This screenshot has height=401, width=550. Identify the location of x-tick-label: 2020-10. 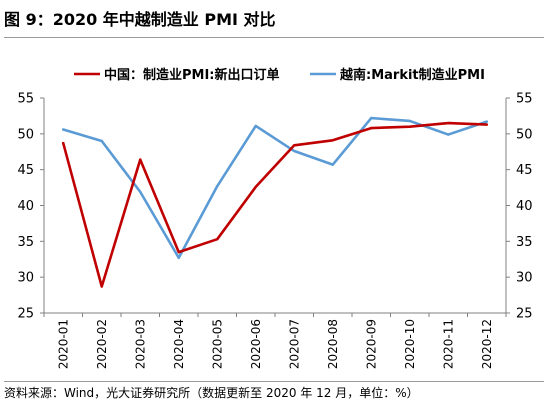
(410, 344).